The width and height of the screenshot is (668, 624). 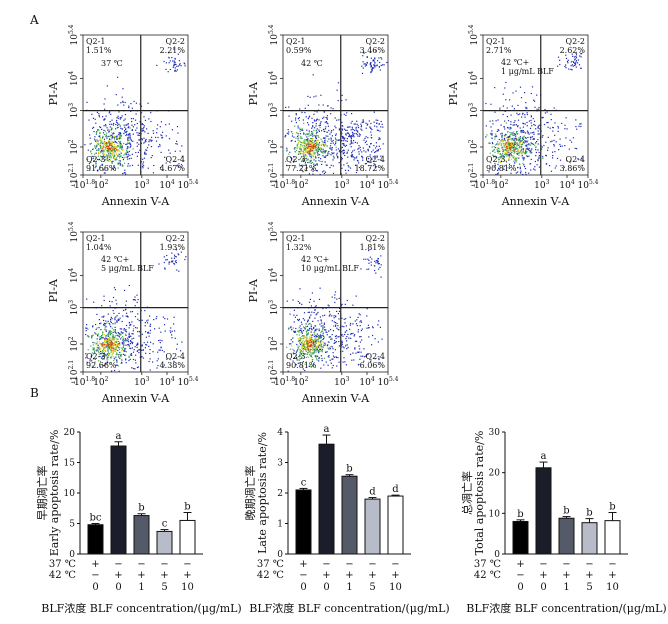 I want to click on condition-42c-sign: −, so click(x=520, y=575).